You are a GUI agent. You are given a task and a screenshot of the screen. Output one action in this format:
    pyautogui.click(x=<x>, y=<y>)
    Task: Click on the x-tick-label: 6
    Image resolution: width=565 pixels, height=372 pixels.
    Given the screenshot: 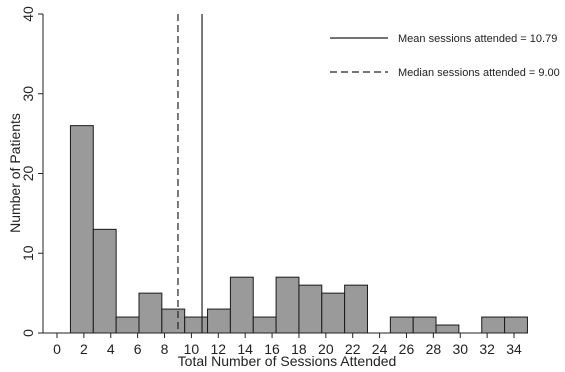 What is the action you would take?
    pyautogui.click(x=138, y=349)
    